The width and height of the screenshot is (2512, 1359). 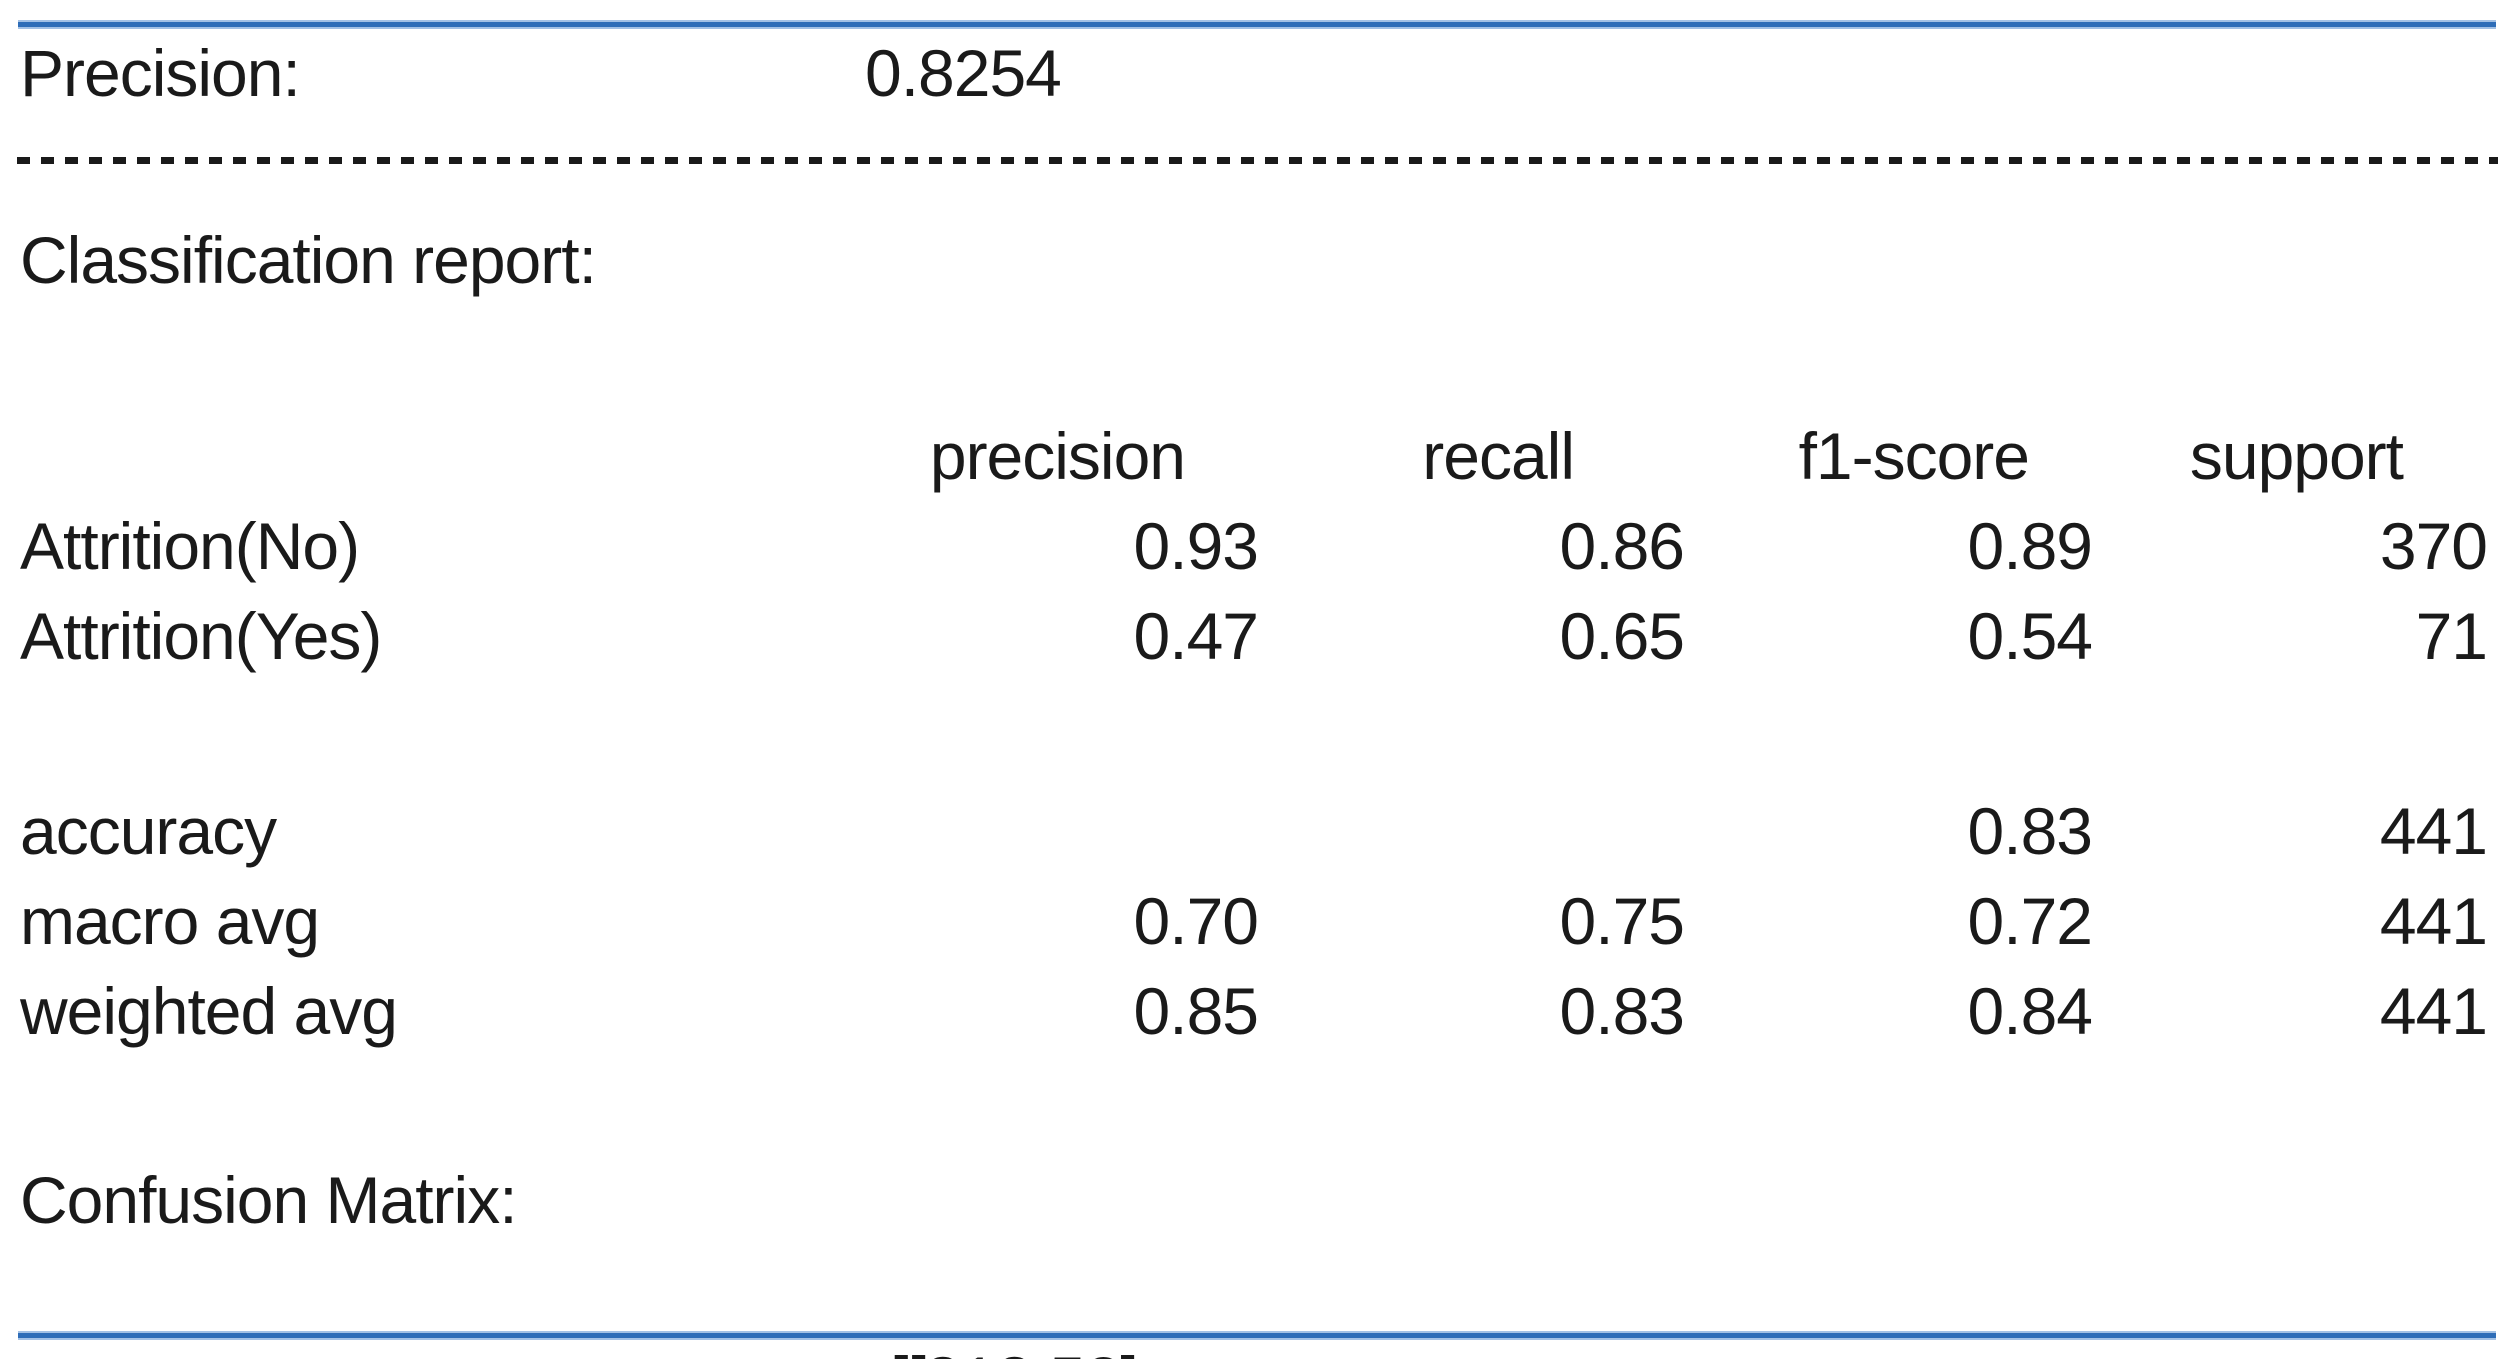 What do you see at coordinates (1196, 546) in the screenshot?
I see `cell-precision: 0.93` at bounding box center [1196, 546].